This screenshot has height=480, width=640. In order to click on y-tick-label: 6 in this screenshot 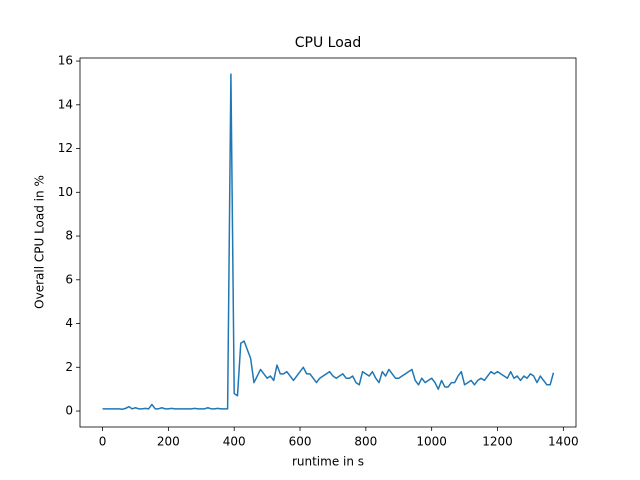, I will do `click(69, 279)`.